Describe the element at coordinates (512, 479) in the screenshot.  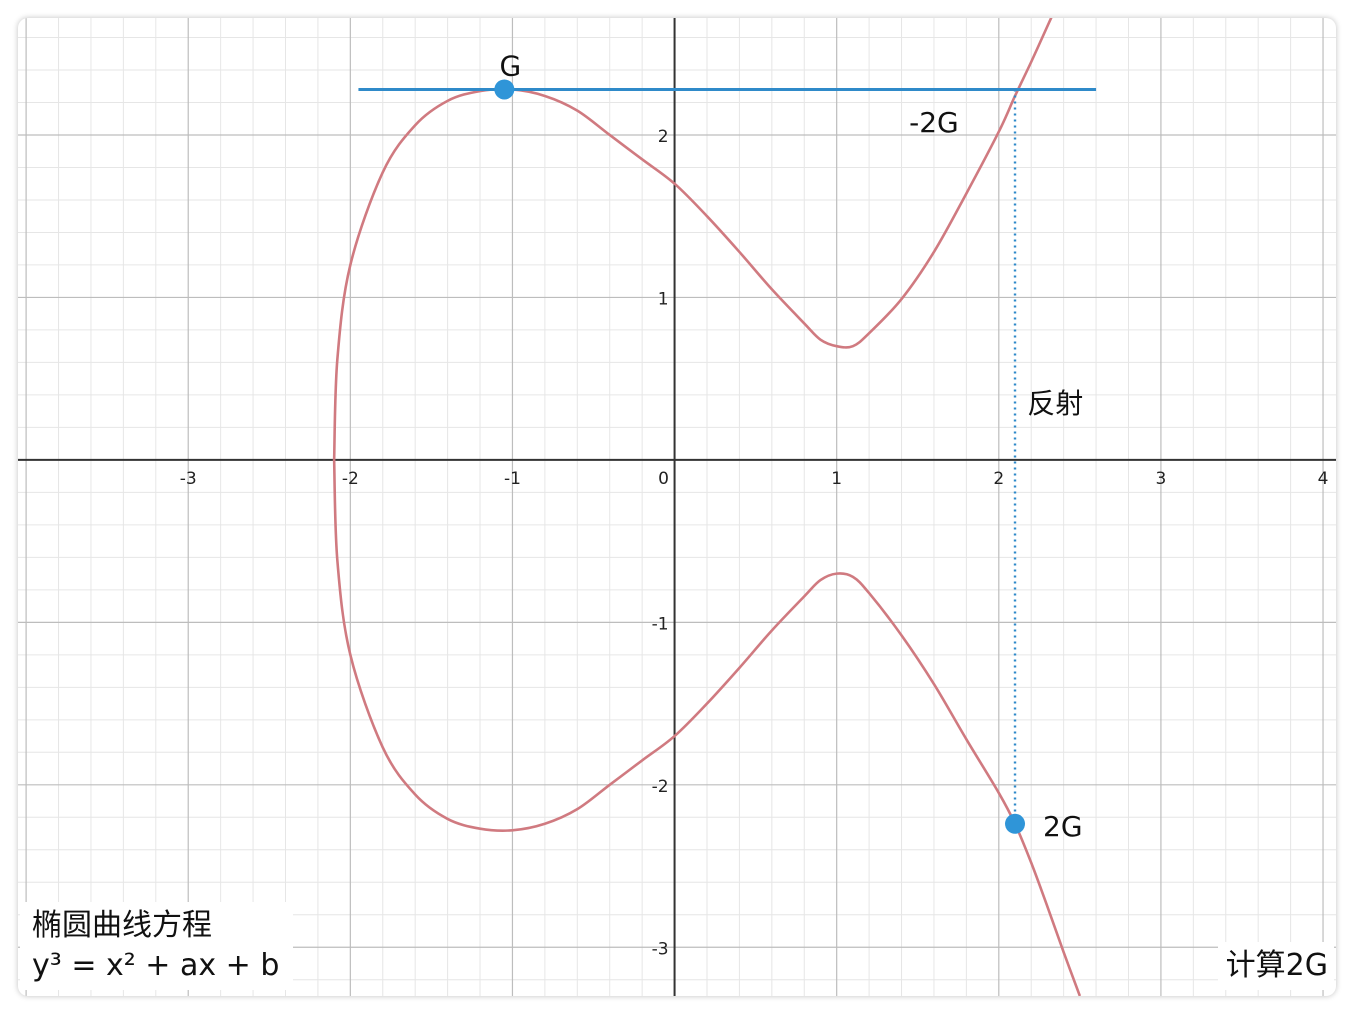
I see `x-tick-label: -1` at that location.